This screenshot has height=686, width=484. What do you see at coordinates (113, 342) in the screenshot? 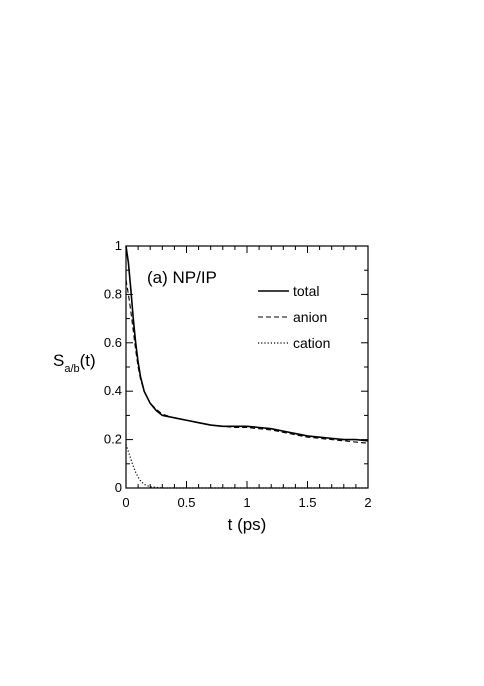
I see `y-tick-label: 0.6` at bounding box center [113, 342].